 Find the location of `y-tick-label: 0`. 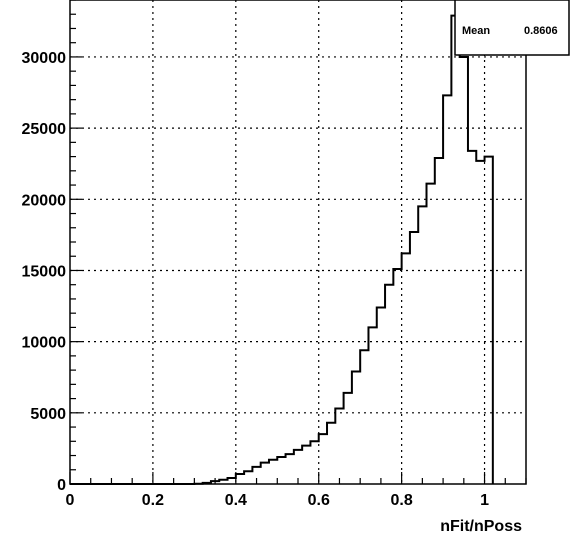

y-tick-label: 0 is located at coordinates (61, 485).